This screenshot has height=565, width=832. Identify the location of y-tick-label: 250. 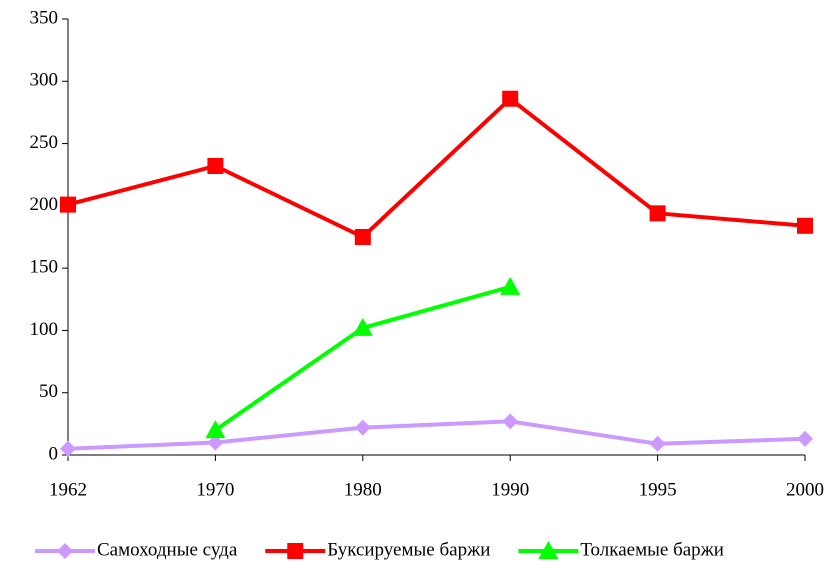
(44, 142).